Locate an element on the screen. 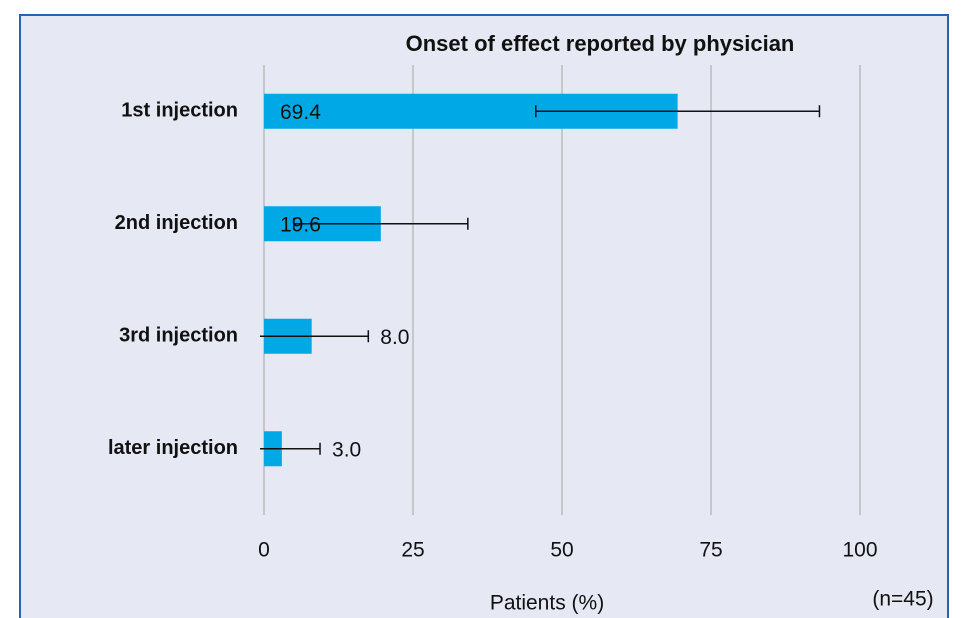  x-tick-label: 50 is located at coordinates (561, 550).